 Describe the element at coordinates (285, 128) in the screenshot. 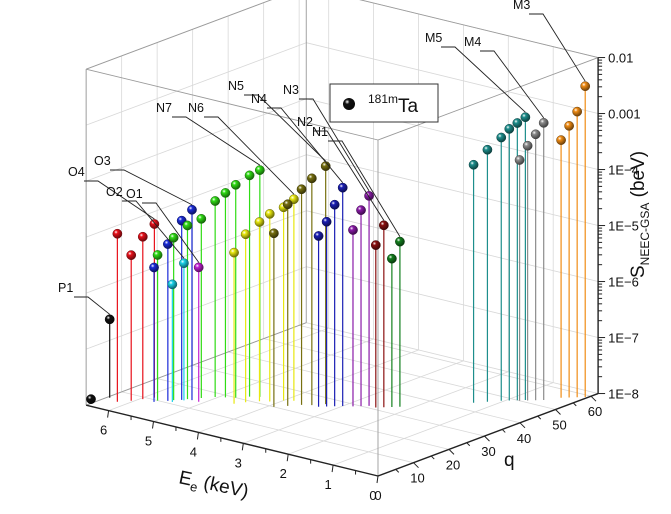

I see `leader-line-n5` at that location.